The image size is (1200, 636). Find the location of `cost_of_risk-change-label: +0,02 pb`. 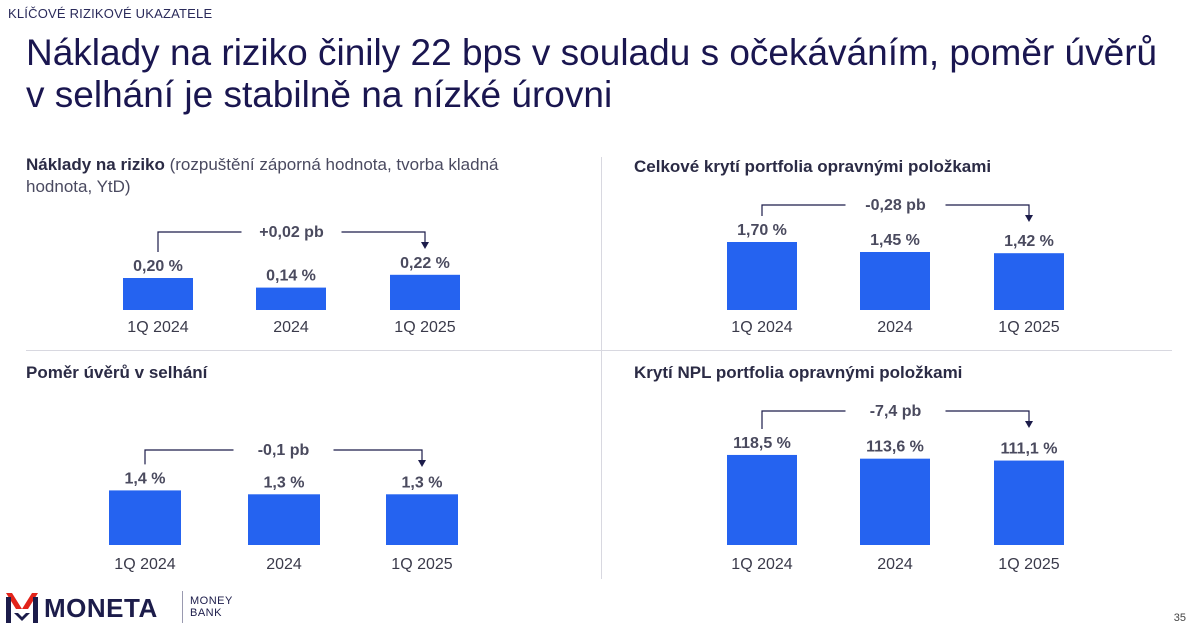

cost_of_risk-change-label: +0,02 pb is located at coordinates (291, 232).